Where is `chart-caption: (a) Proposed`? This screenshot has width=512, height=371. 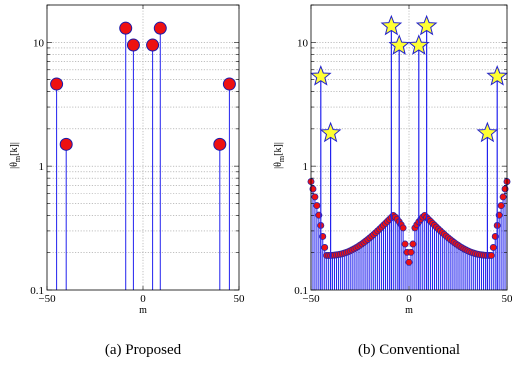 chart-caption: (a) Proposed is located at coordinates (143, 350).